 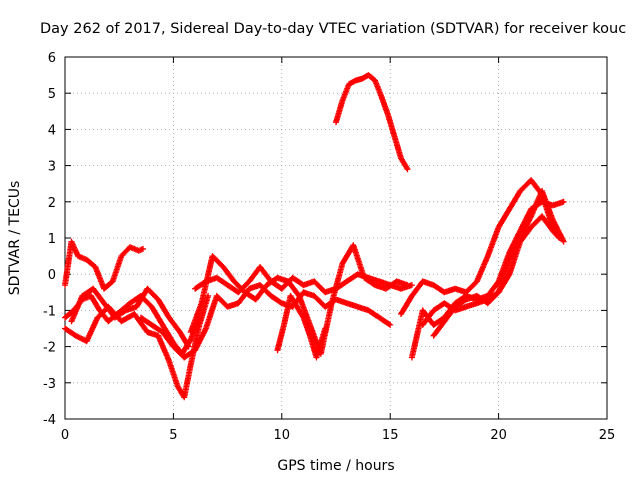 What do you see at coordinates (52, 58) in the screenshot?
I see `y-tick-label: 6` at bounding box center [52, 58].